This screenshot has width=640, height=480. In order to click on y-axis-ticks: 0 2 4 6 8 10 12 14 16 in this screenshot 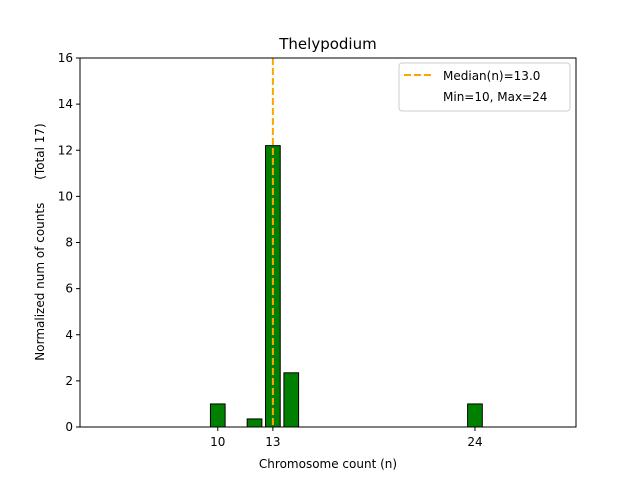, I will do `click(69, 242)`.